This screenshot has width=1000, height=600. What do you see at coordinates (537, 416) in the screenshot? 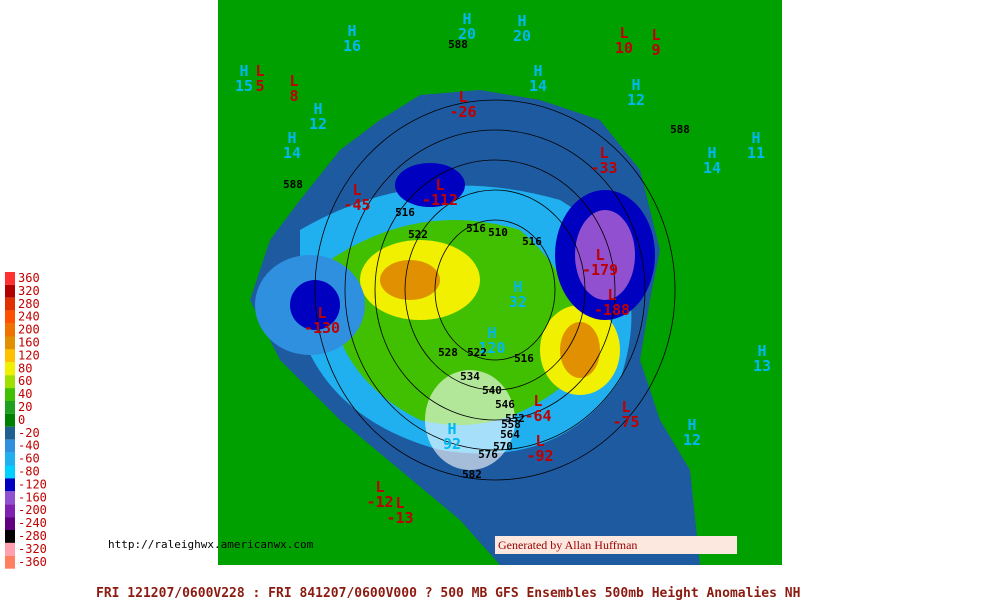
I see `pressure-center-value: -64` at bounding box center [537, 416].